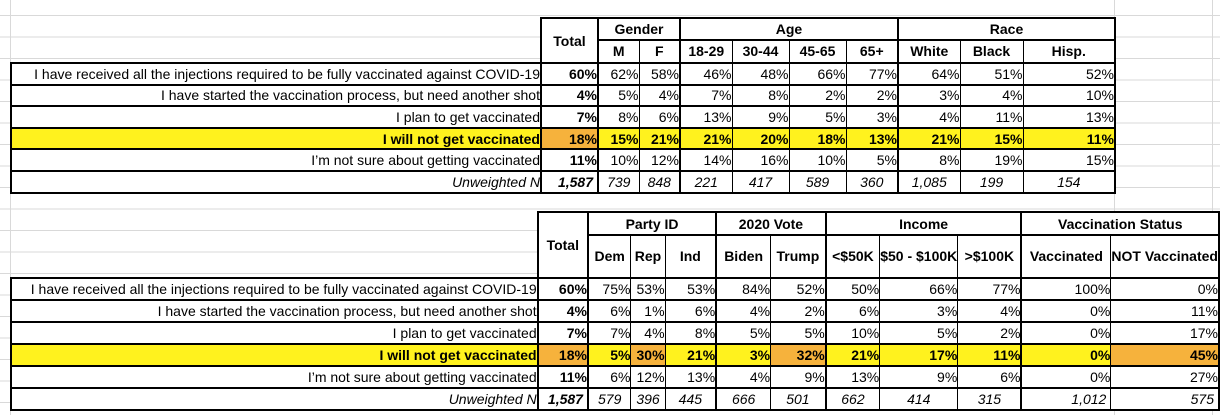  Describe the element at coordinates (852, 289) in the screenshot. I see `data-cell: 50%` at that location.